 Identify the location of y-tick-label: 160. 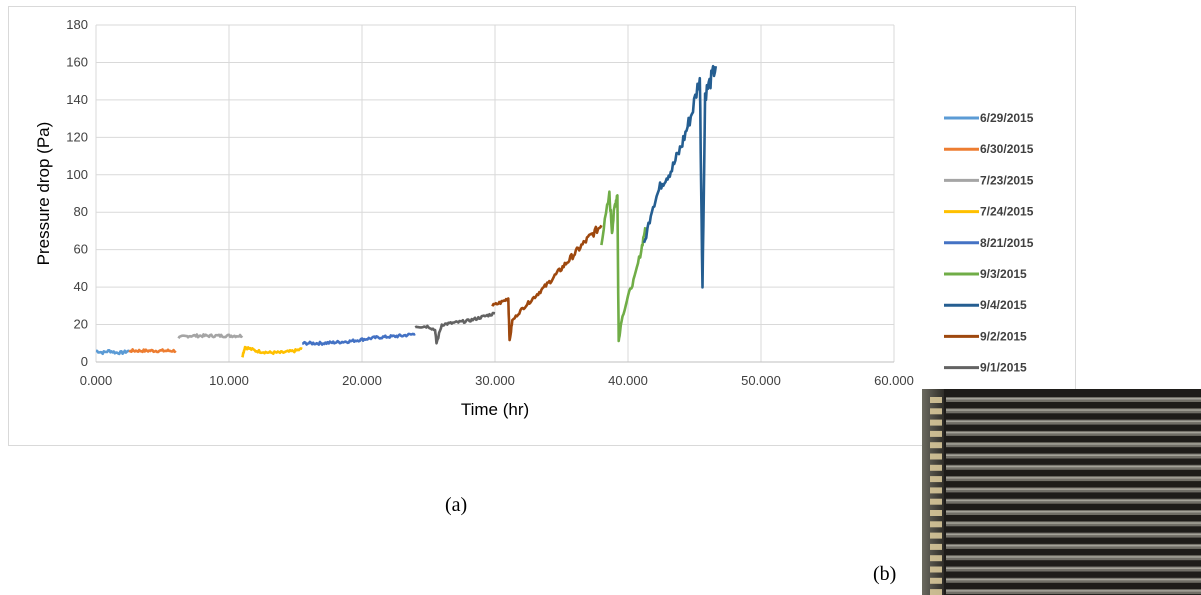
(77, 61).